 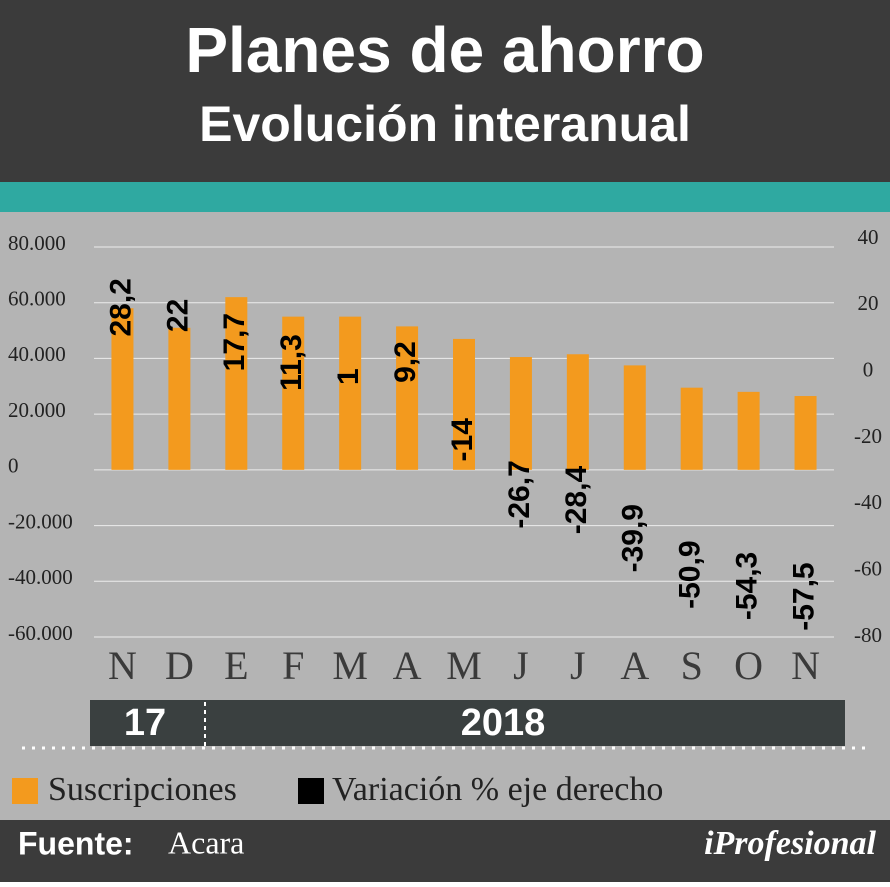 I want to click on y2-tick-label: 20, so click(x=868, y=303).